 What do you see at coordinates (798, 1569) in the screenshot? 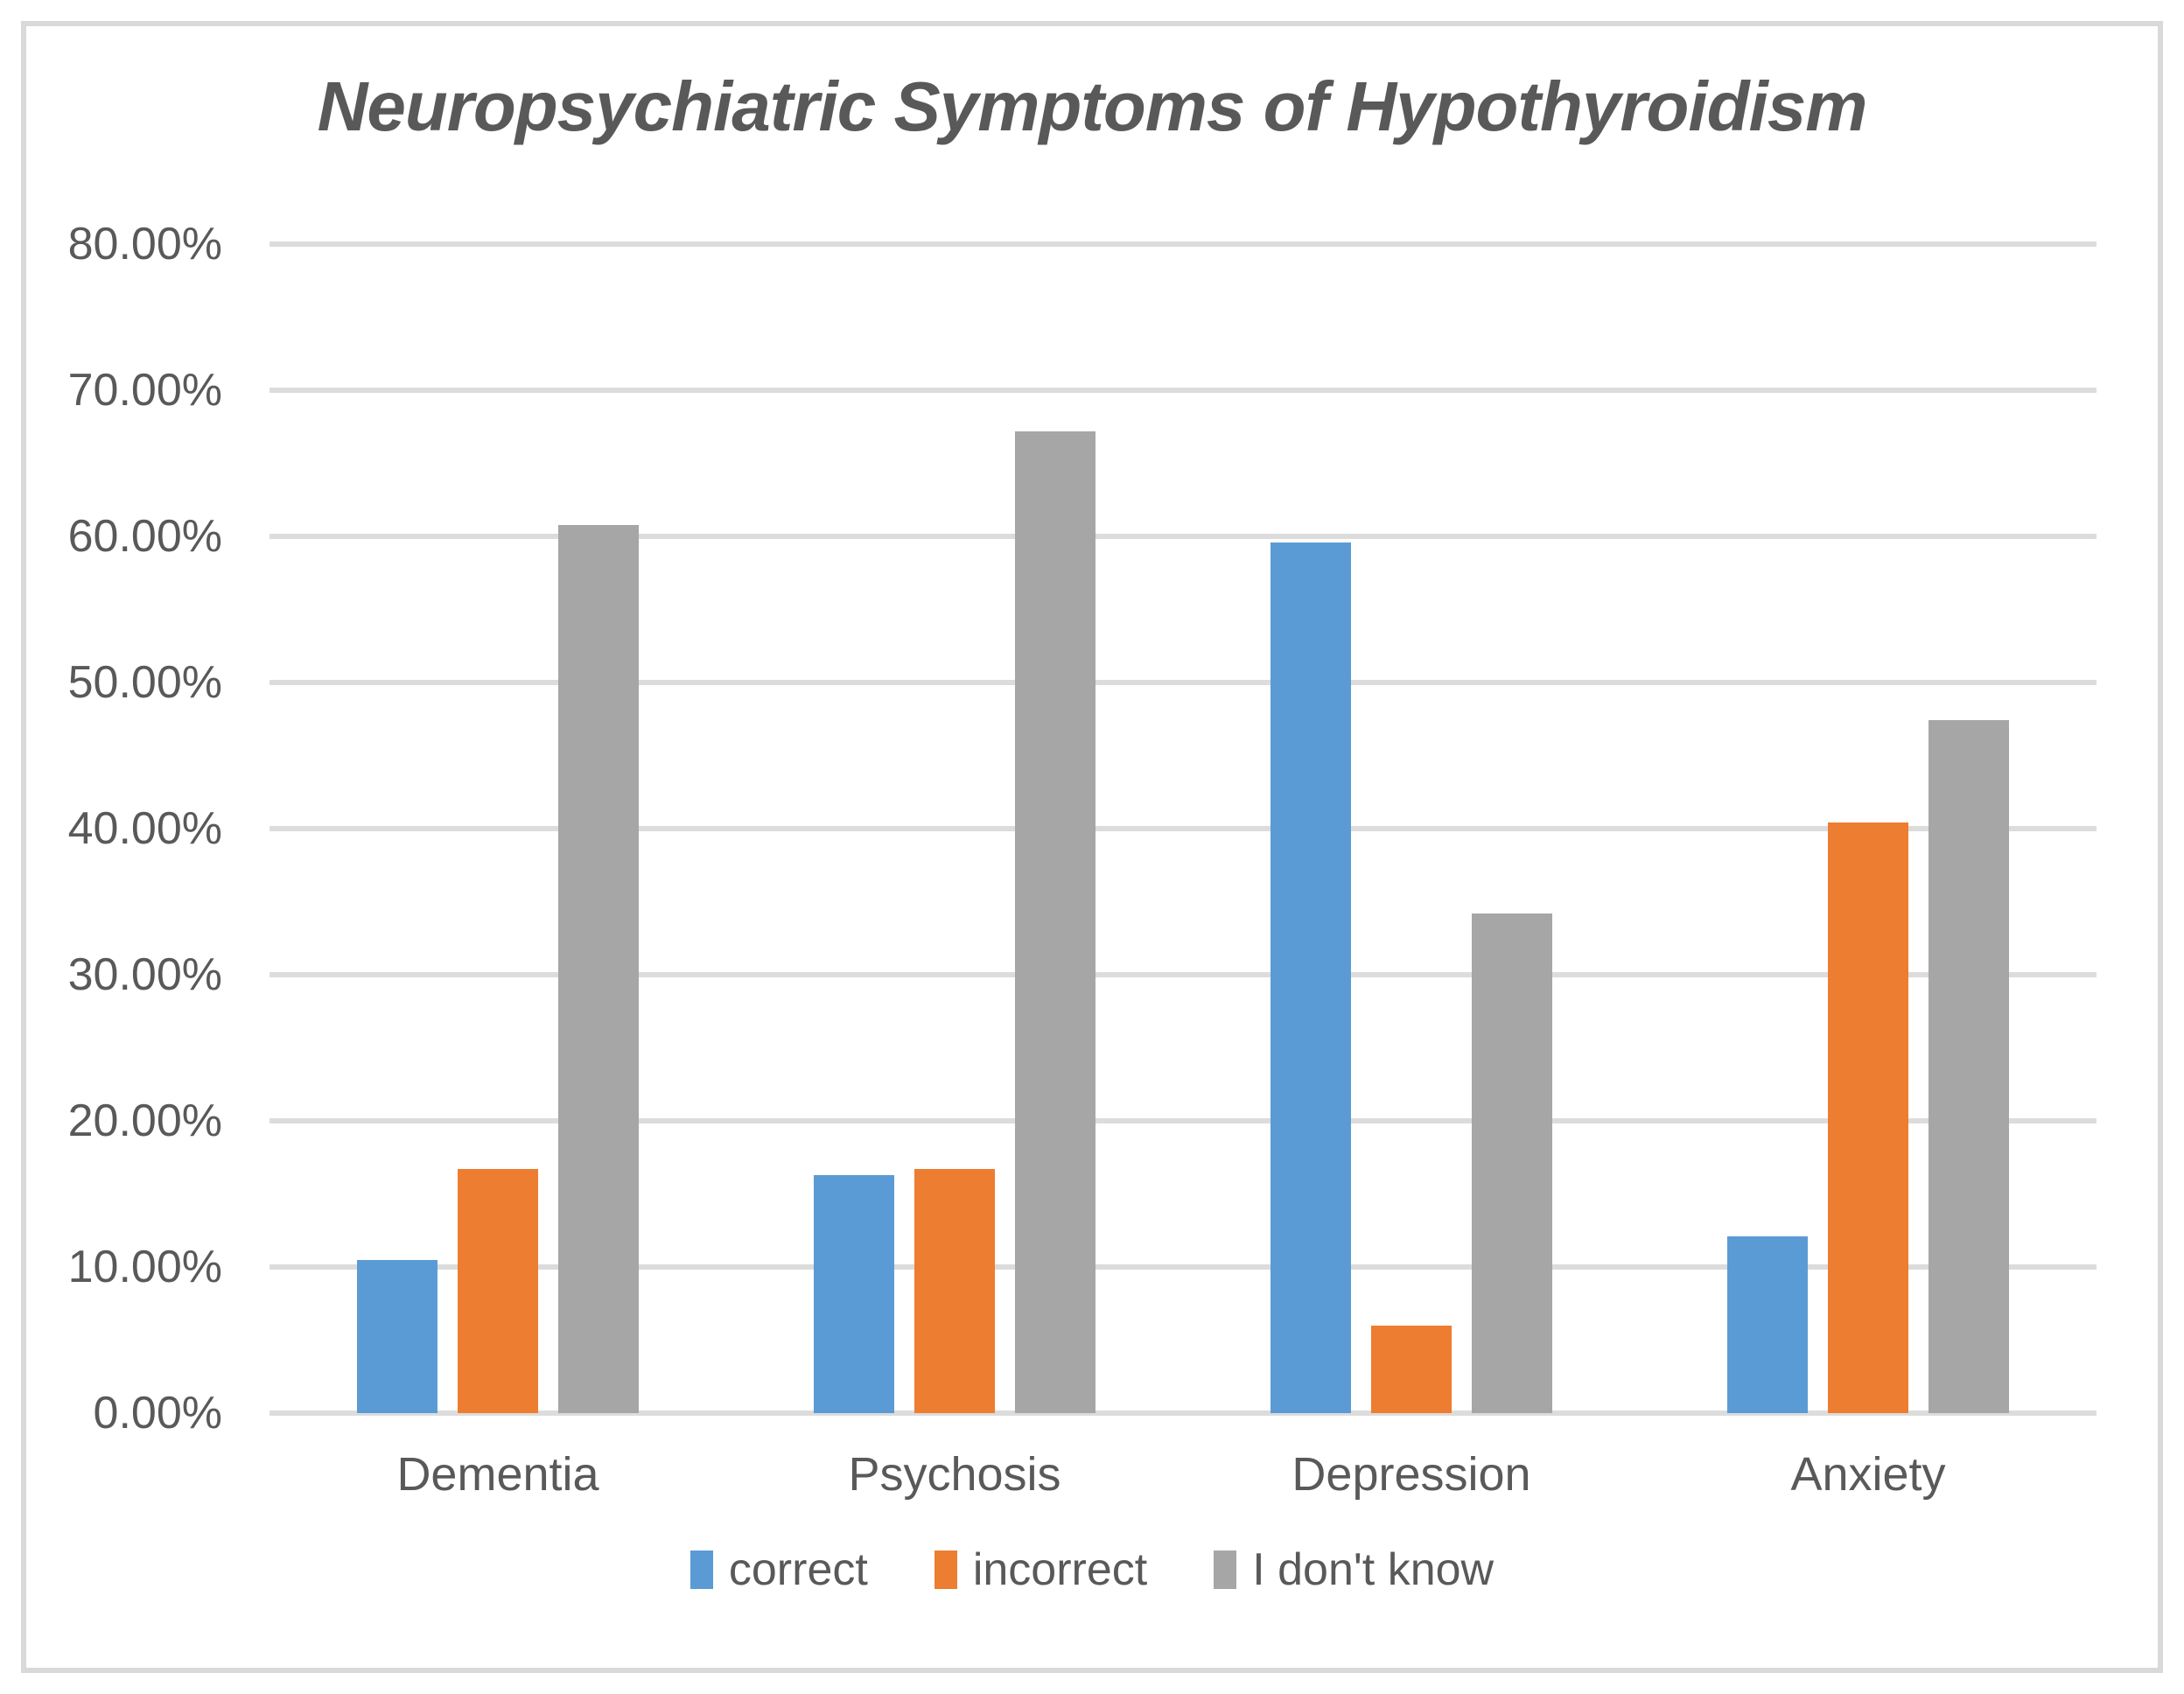
I see `legend-label-correct: correct` at bounding box center [798, 1569].